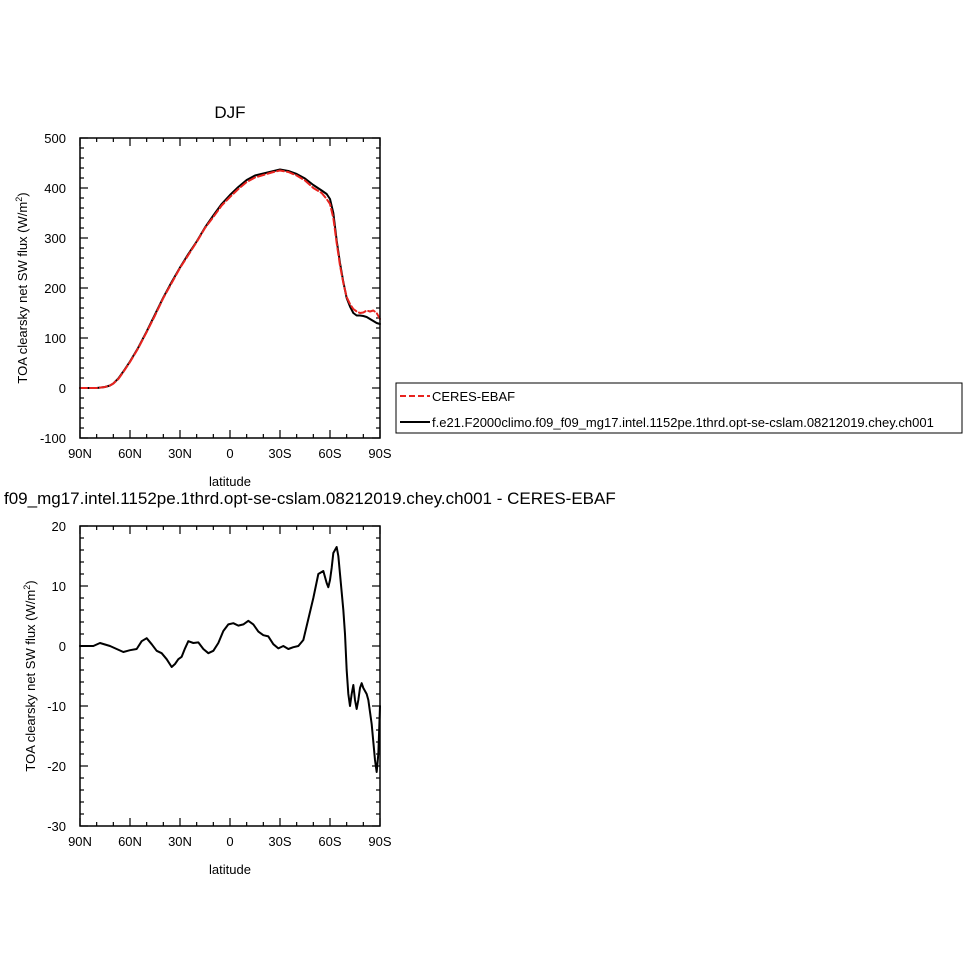 Image resolution: width=977 pixels, height=979 pixels. What do you see at coordinates (30, 681) in the screenshot?
I see `bottom-y-axis-label-main: TOA clearsky net SW flux (W/m` at bounding box center [30, 681].